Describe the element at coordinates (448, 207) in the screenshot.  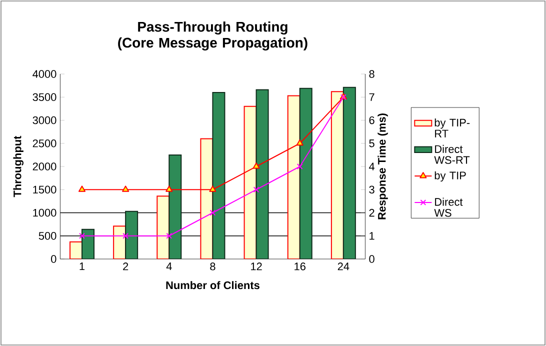
I see `legend-label: Direct WS` at that location.